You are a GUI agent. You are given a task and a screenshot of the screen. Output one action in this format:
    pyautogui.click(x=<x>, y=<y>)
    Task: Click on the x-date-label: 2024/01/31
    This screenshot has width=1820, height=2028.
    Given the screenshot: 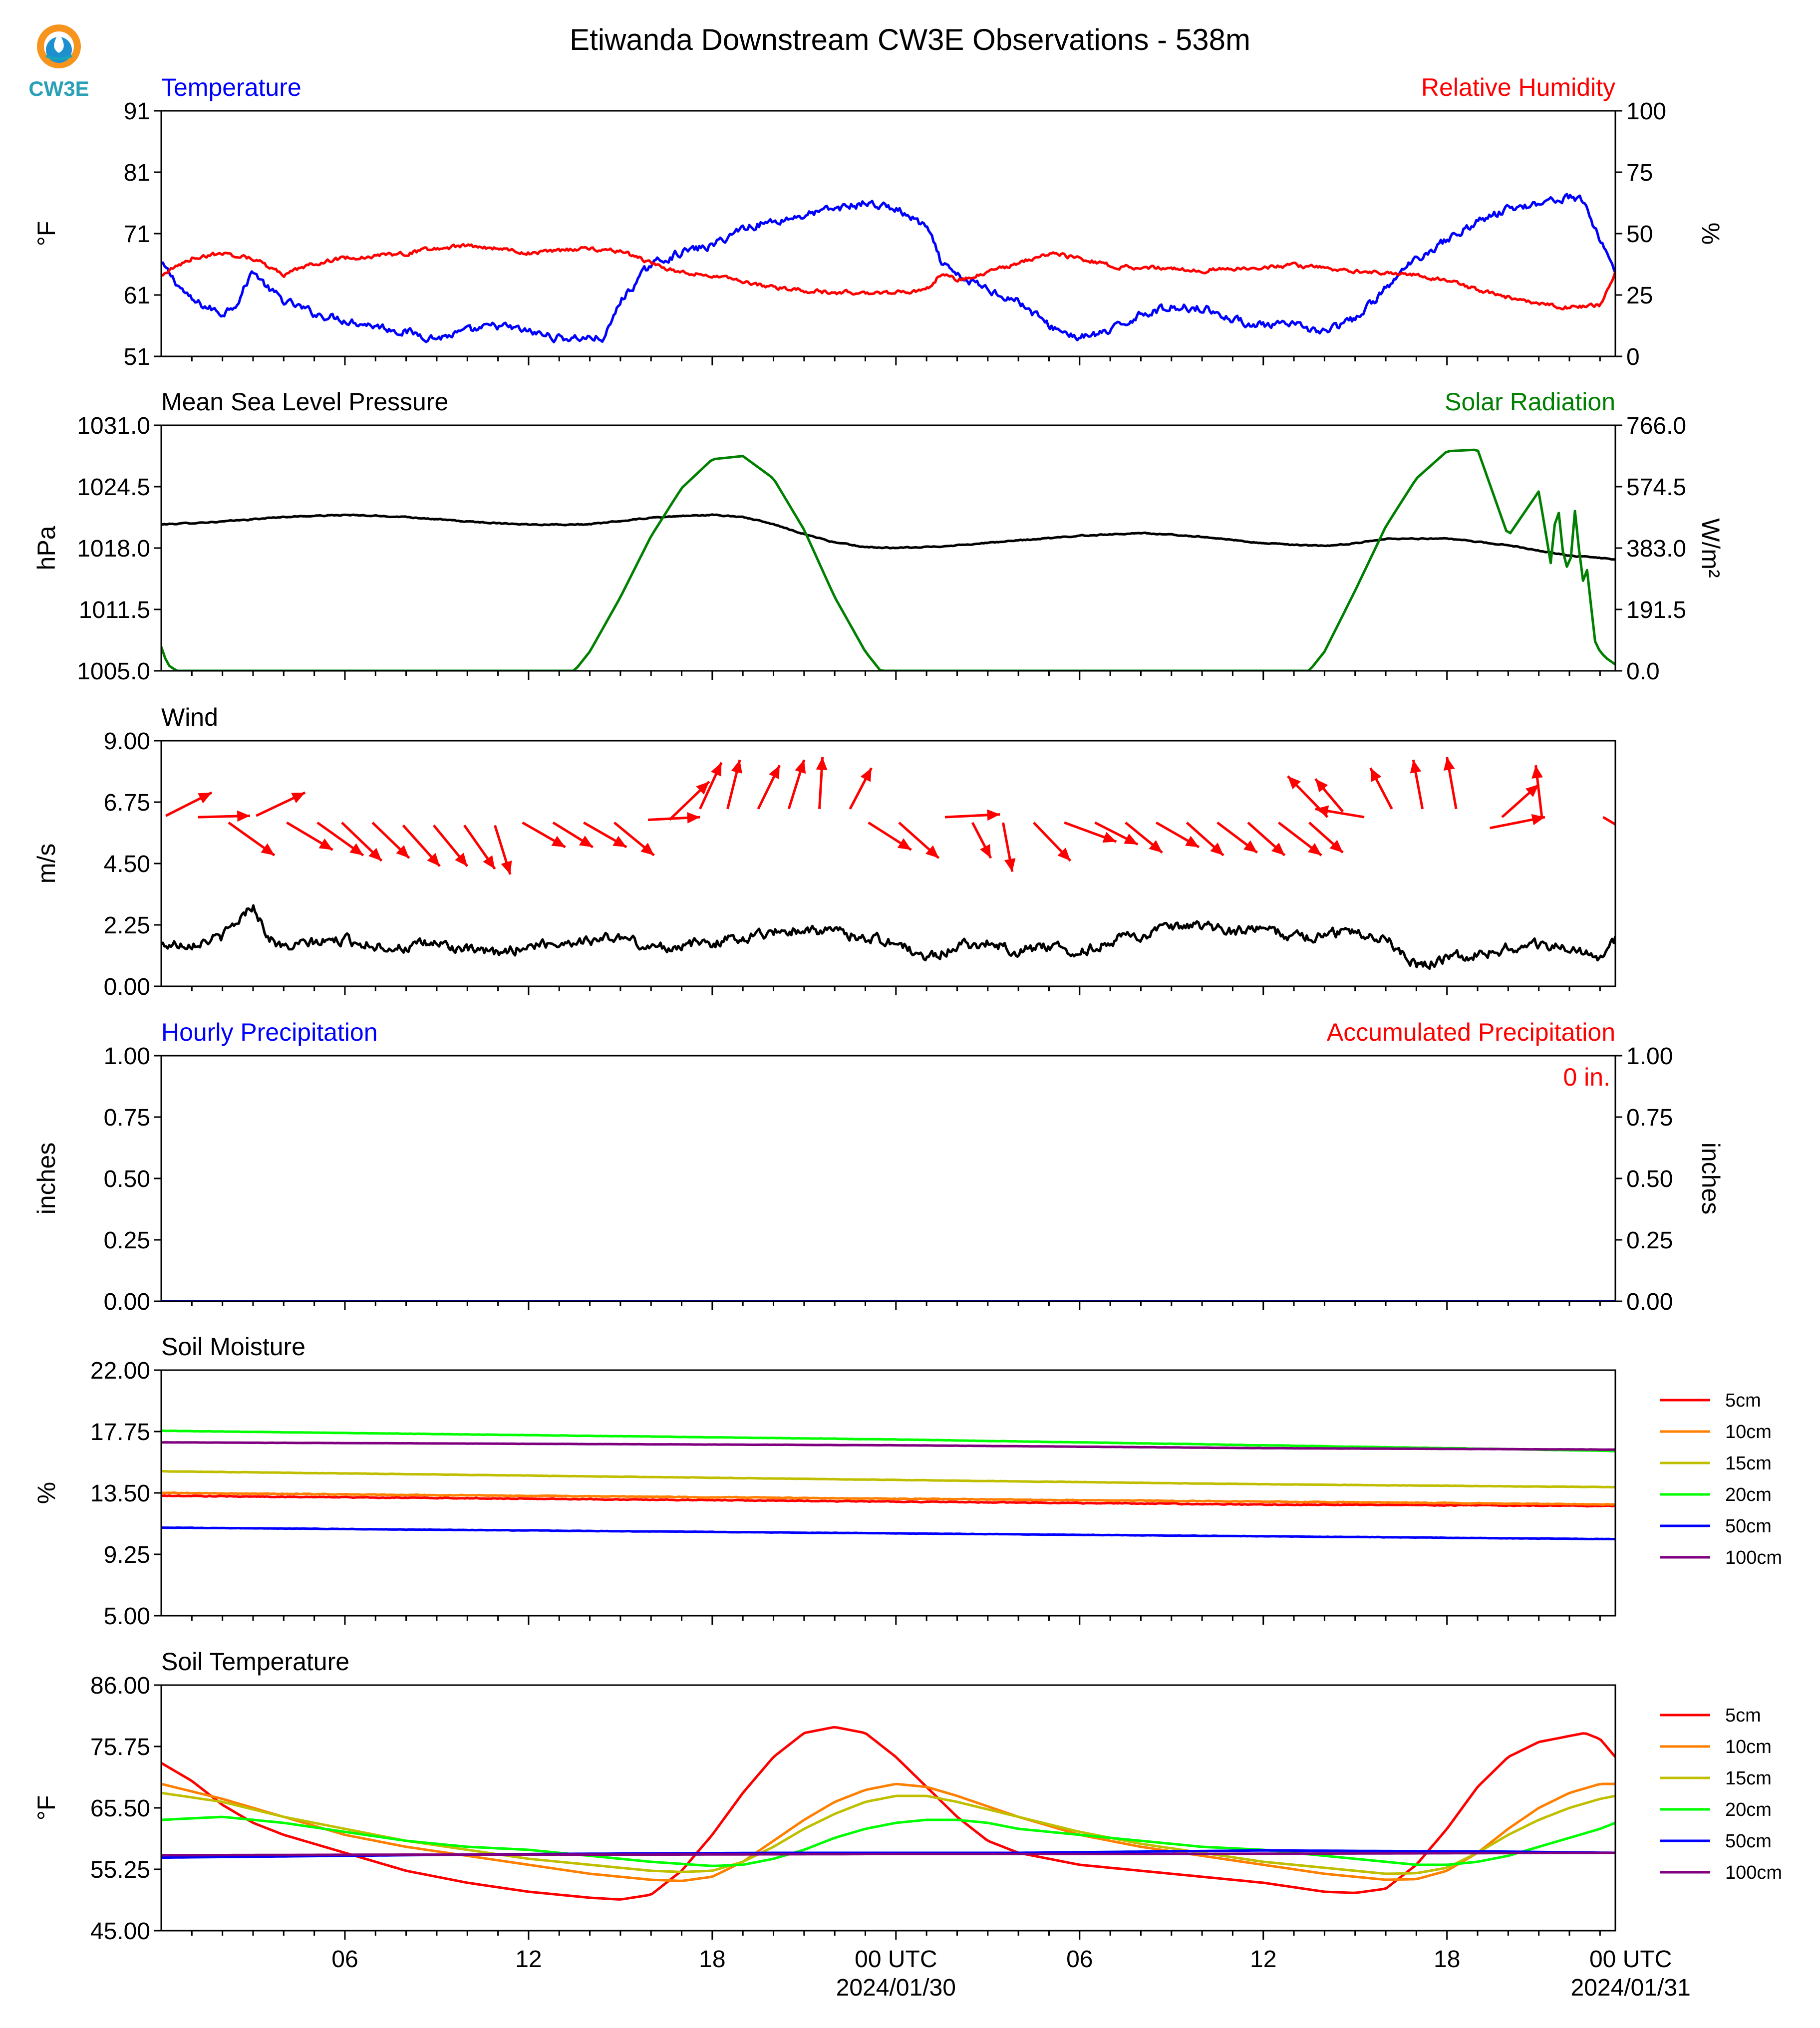 What is the action you would take?
    pyautogui.click(x=1631, y=1988)
    